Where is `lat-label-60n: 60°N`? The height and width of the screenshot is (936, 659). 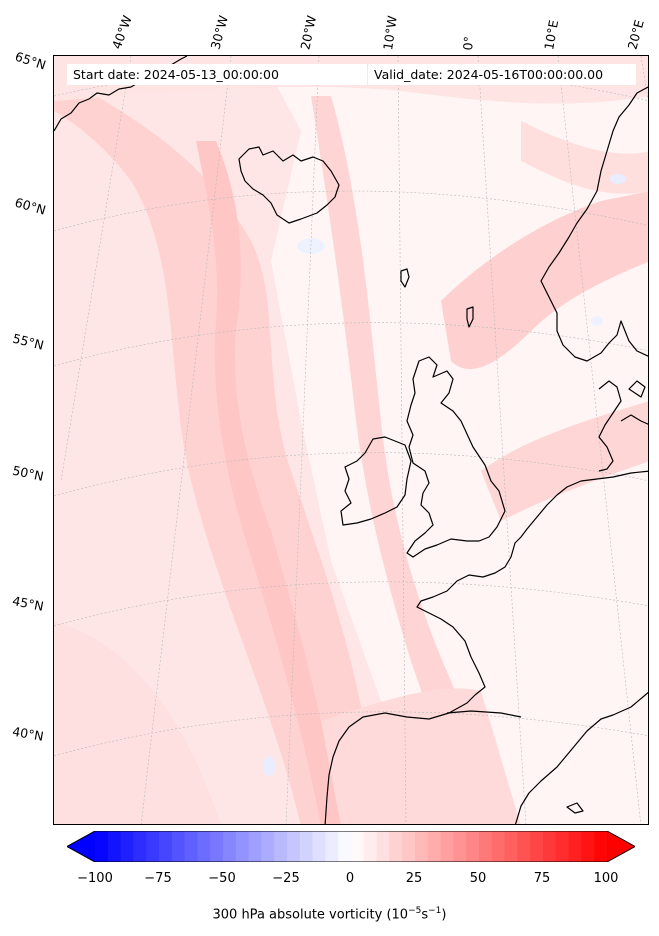
lat-label-60n: 60°N is located at coordinates (30, 206).